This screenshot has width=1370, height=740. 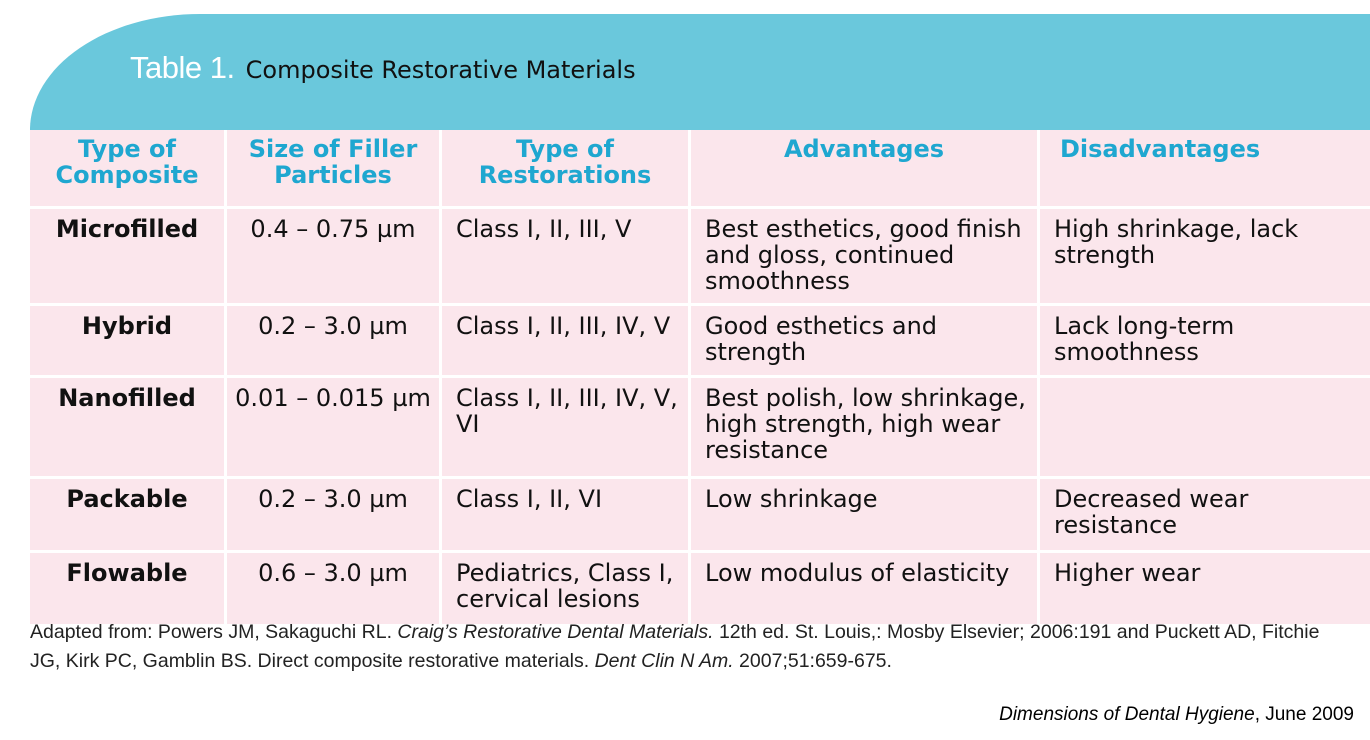 What do you see at coordinates (127, 168) in the screenshot?
I see `column-header-type: Type of Composite` at bounding box center [127, 168].